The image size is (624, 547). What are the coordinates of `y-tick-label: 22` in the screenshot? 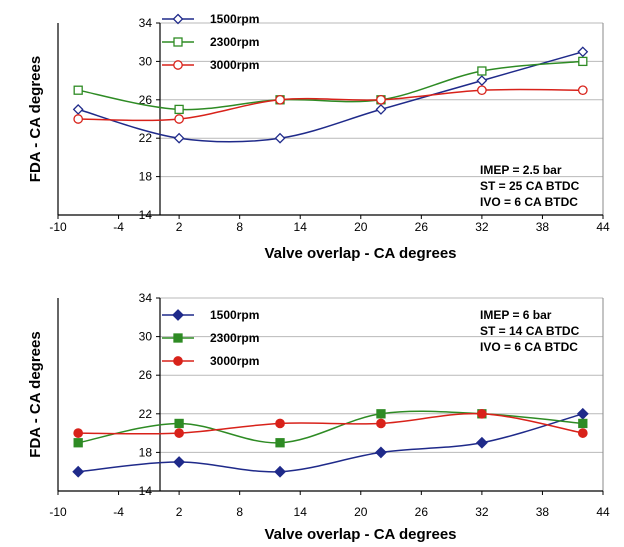 It's located at (146, 138).